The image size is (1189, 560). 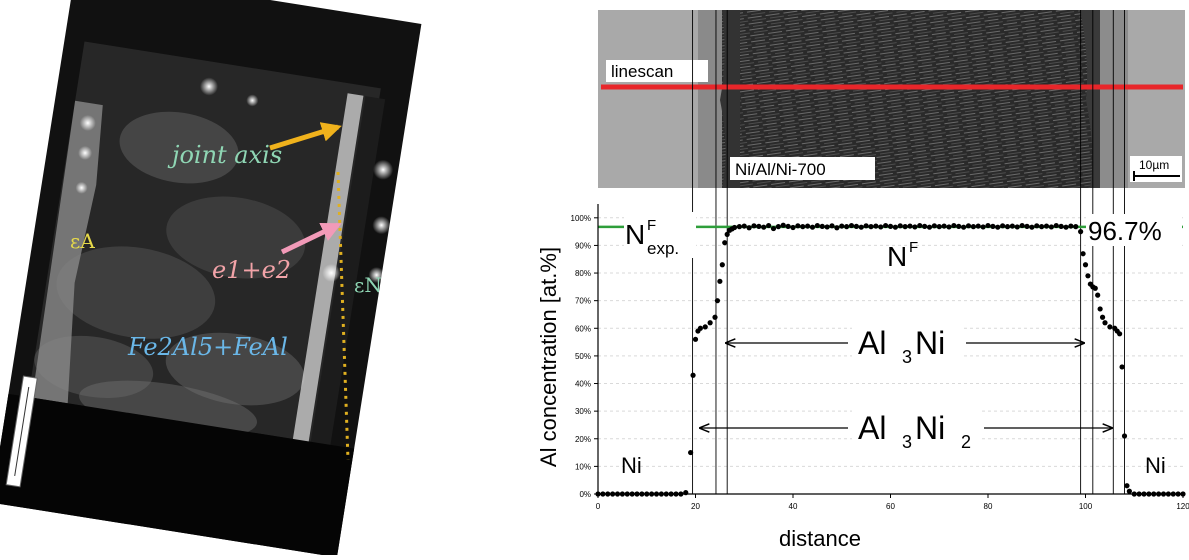 I want to click on reference-value-box, so click(x=1134, y=230).